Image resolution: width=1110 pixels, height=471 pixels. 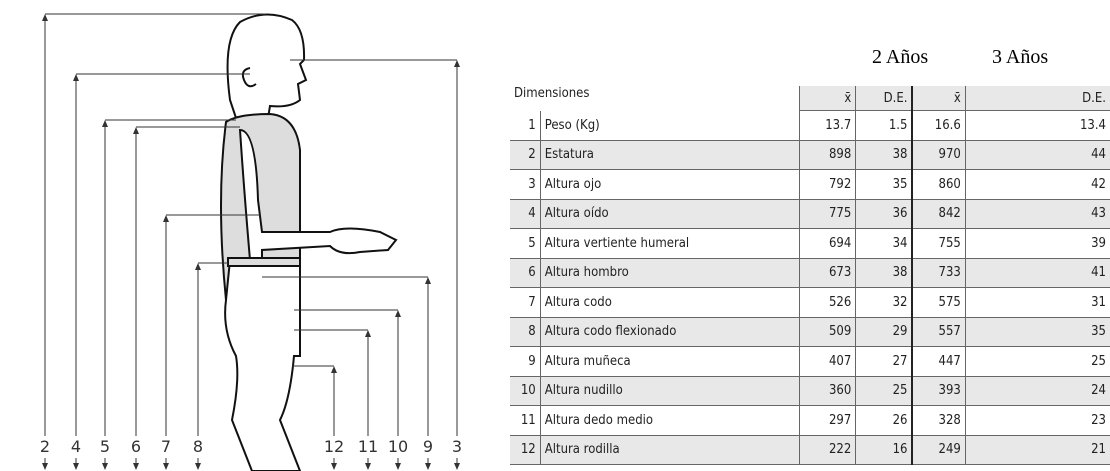 What do you see at coordinates (938, 332) in the screenshot?
I see `cell: 557` at bounding box center [938, 332].